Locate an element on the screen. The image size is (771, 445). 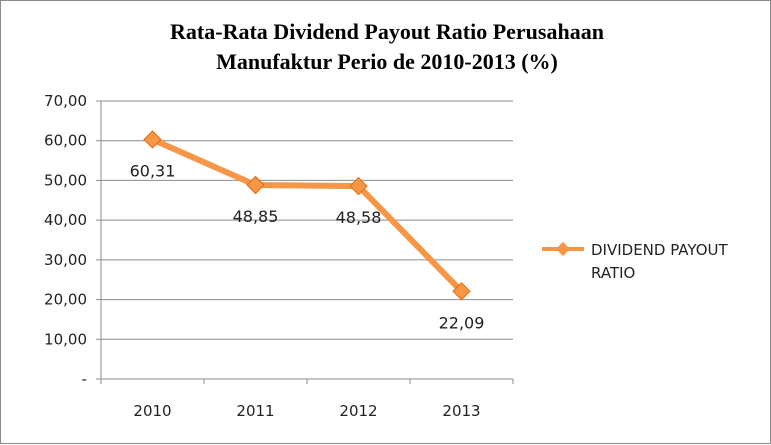
x-tick-label: 2010 is located at coordinates (152, 411).